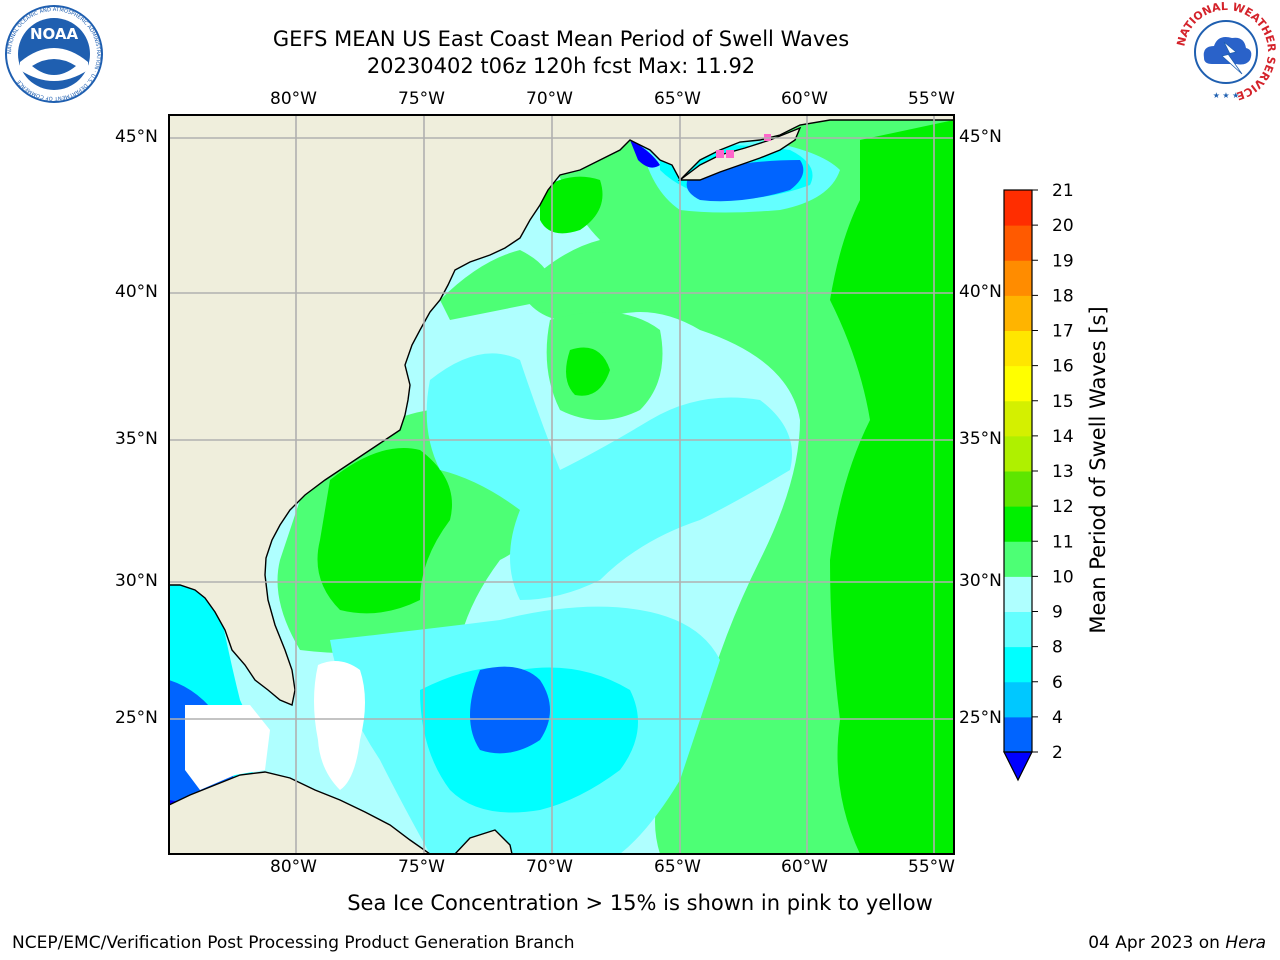  Describe the element at coordinates (1063, 332) in the screenshot. I see `colorbar-tick-label: 17` at that location.